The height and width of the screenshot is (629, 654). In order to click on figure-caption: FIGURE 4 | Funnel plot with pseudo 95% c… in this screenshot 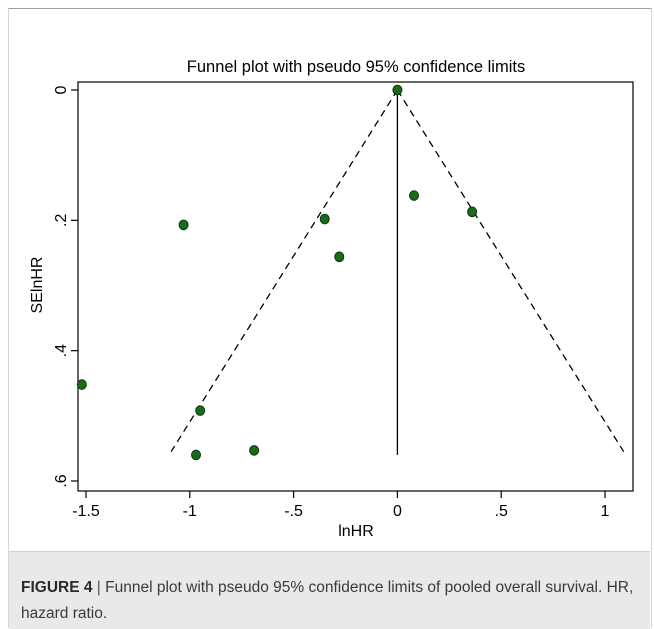, I will do `click(331, 601)`.